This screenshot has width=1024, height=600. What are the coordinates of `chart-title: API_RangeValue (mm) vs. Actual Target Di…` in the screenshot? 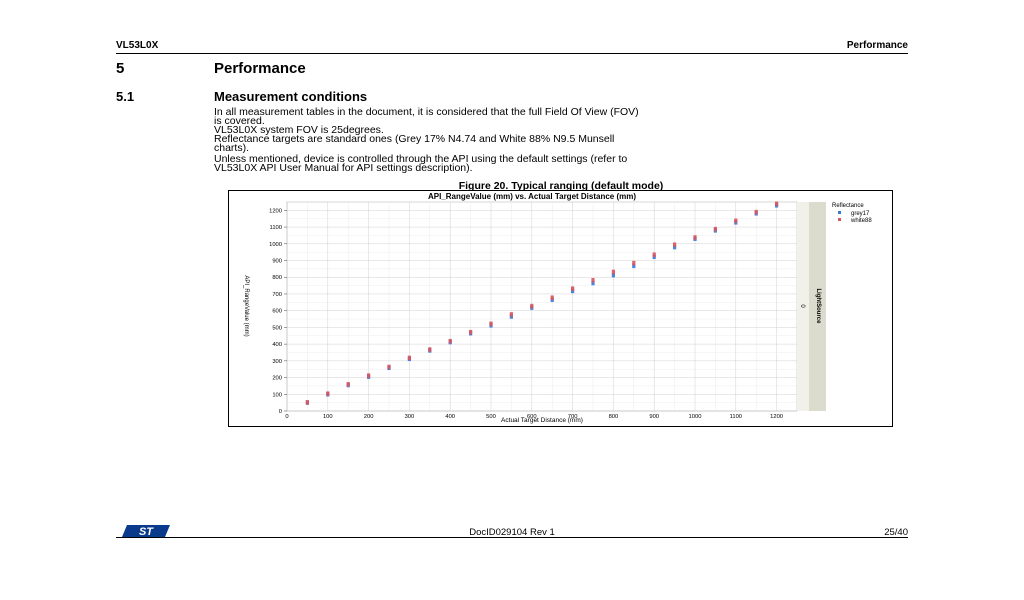 It's located at (532, 196).